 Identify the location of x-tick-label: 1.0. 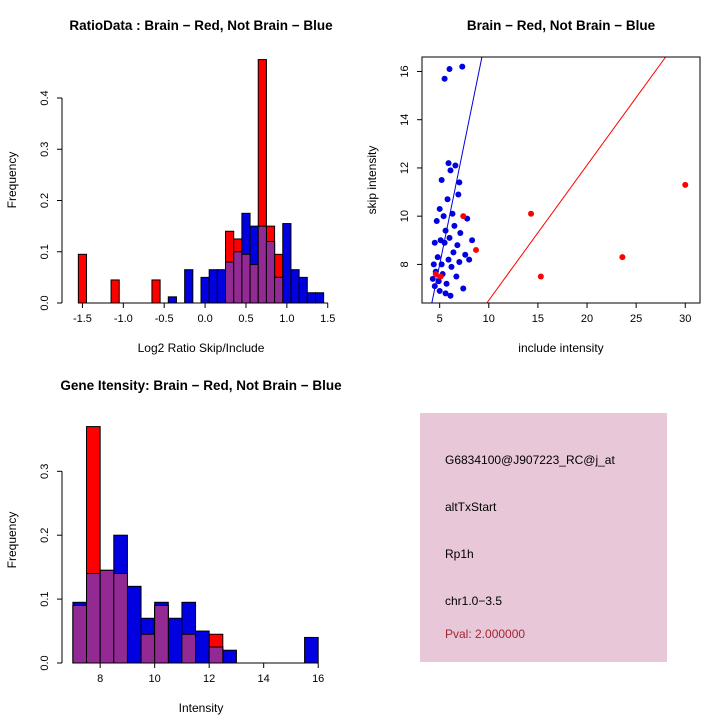
(286, 319).